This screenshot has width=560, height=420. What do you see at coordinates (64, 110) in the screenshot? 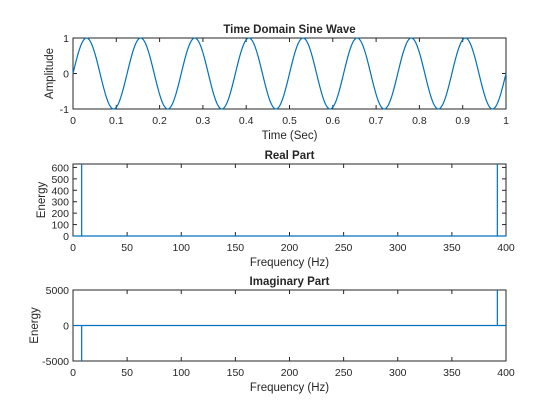
I see `y-tick-label: -1` at bounding box center [64, 110].